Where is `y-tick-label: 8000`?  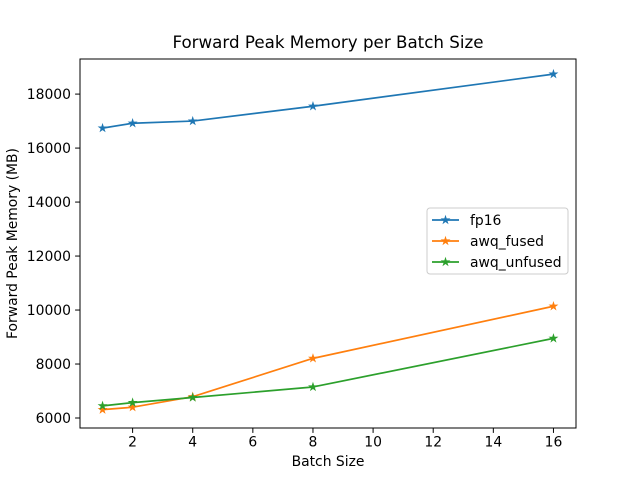
y-tick-label: 8000 is located at coordinates (53, 365).